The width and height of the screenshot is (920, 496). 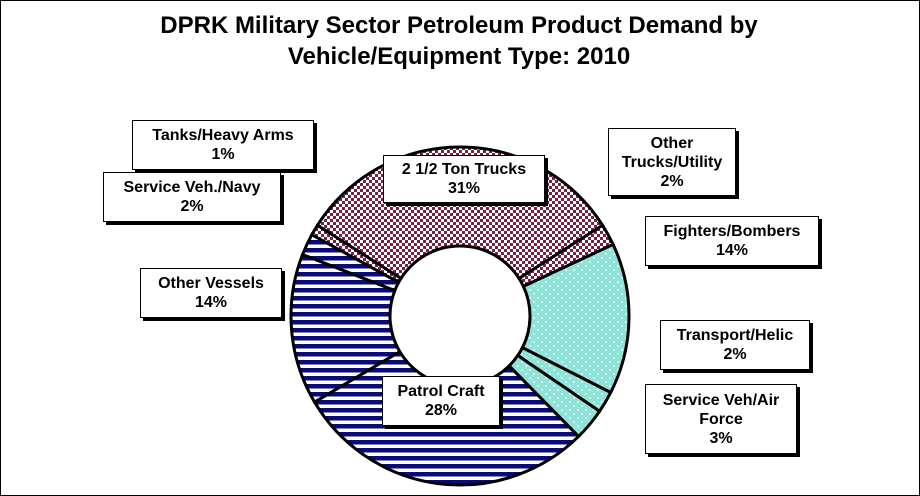 I want to click on data-label-service-veh-navy: Service Veh./Navy 2%, so click(x=192, y=197).